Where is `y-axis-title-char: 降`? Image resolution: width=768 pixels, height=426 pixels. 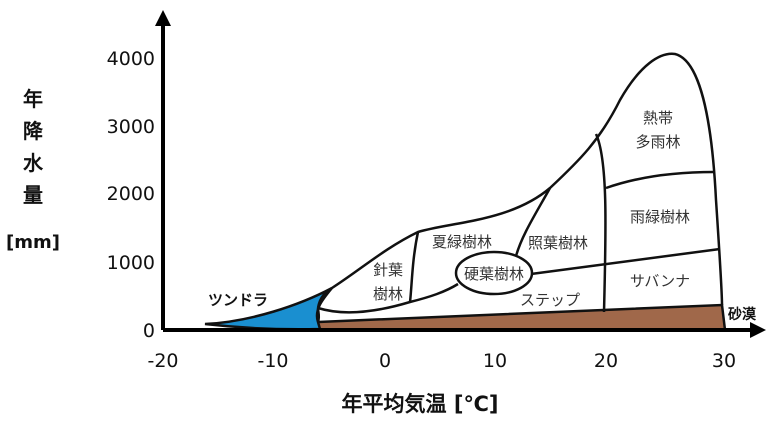 y-axis-title-char: 降 is located at coordinates (33, 131).